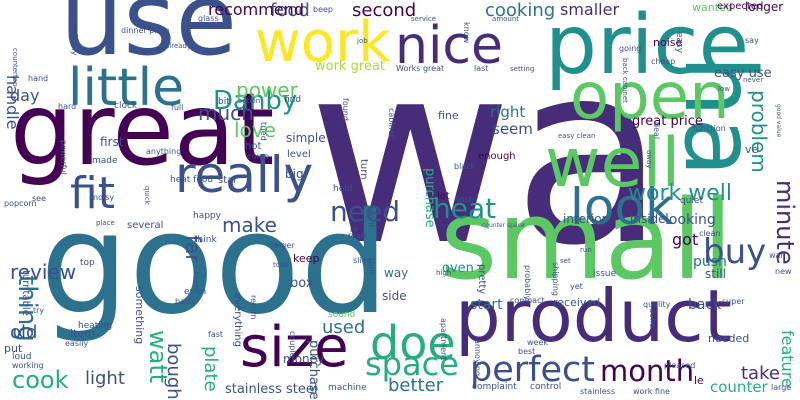 The image size is (800, 400). Describe the element at coordinates (343, 189) in the screenshot. I see `word-hold: hold` at that location.